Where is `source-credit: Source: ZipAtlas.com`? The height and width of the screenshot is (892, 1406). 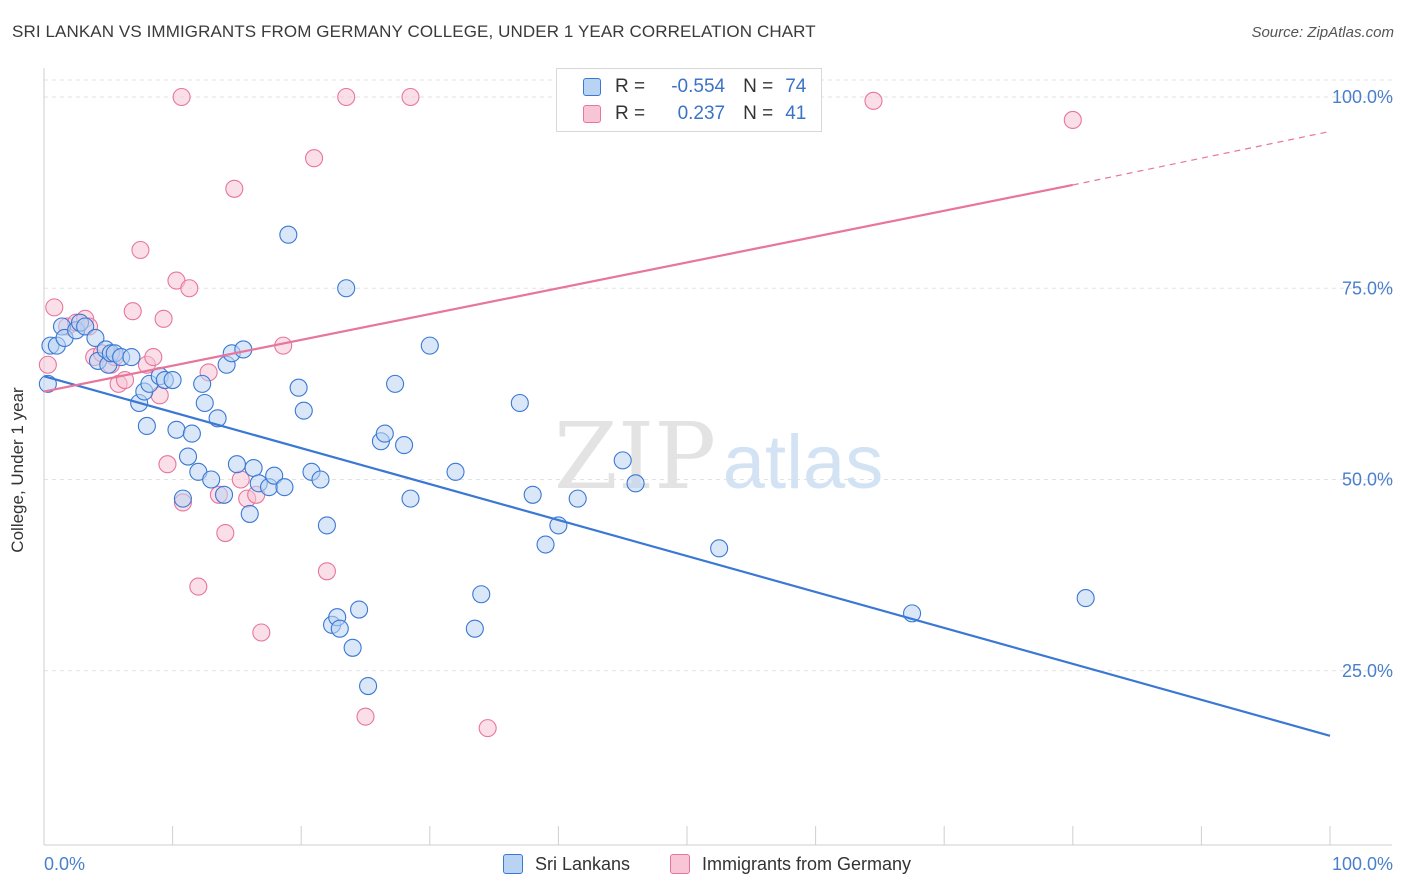 source-credit: Source: ZipAtlas.com is located at coordinates (1322, 32).